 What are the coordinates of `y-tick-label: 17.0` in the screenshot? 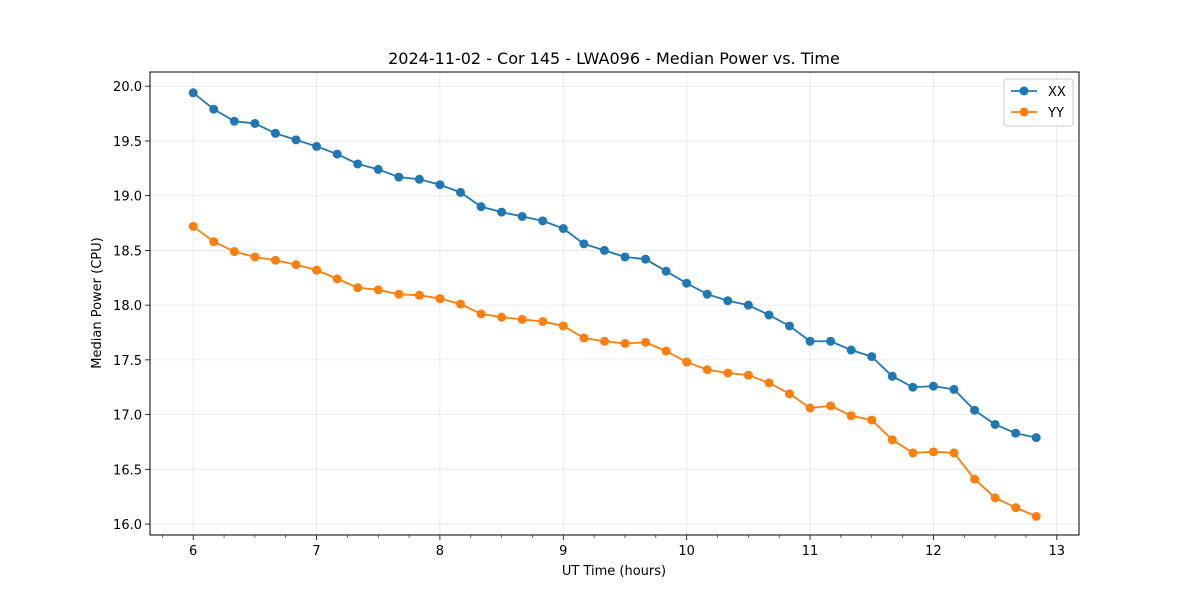 It's located at (127, 416).